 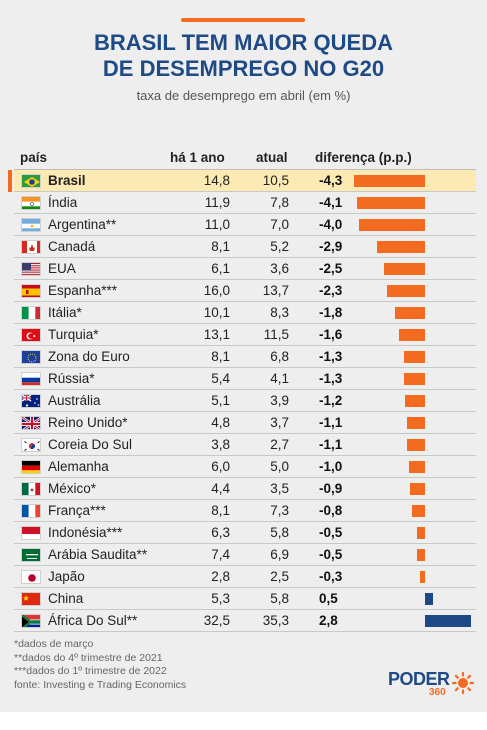 I want to click on previous-value: 5,3, so click(x=220, y=598).